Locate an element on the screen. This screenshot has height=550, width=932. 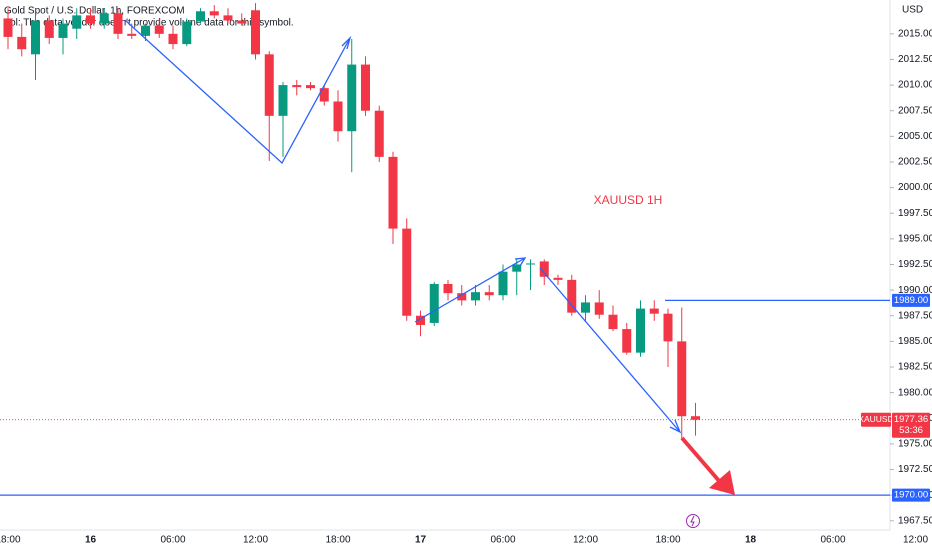
price-tag is located at coordinates (911, 425).